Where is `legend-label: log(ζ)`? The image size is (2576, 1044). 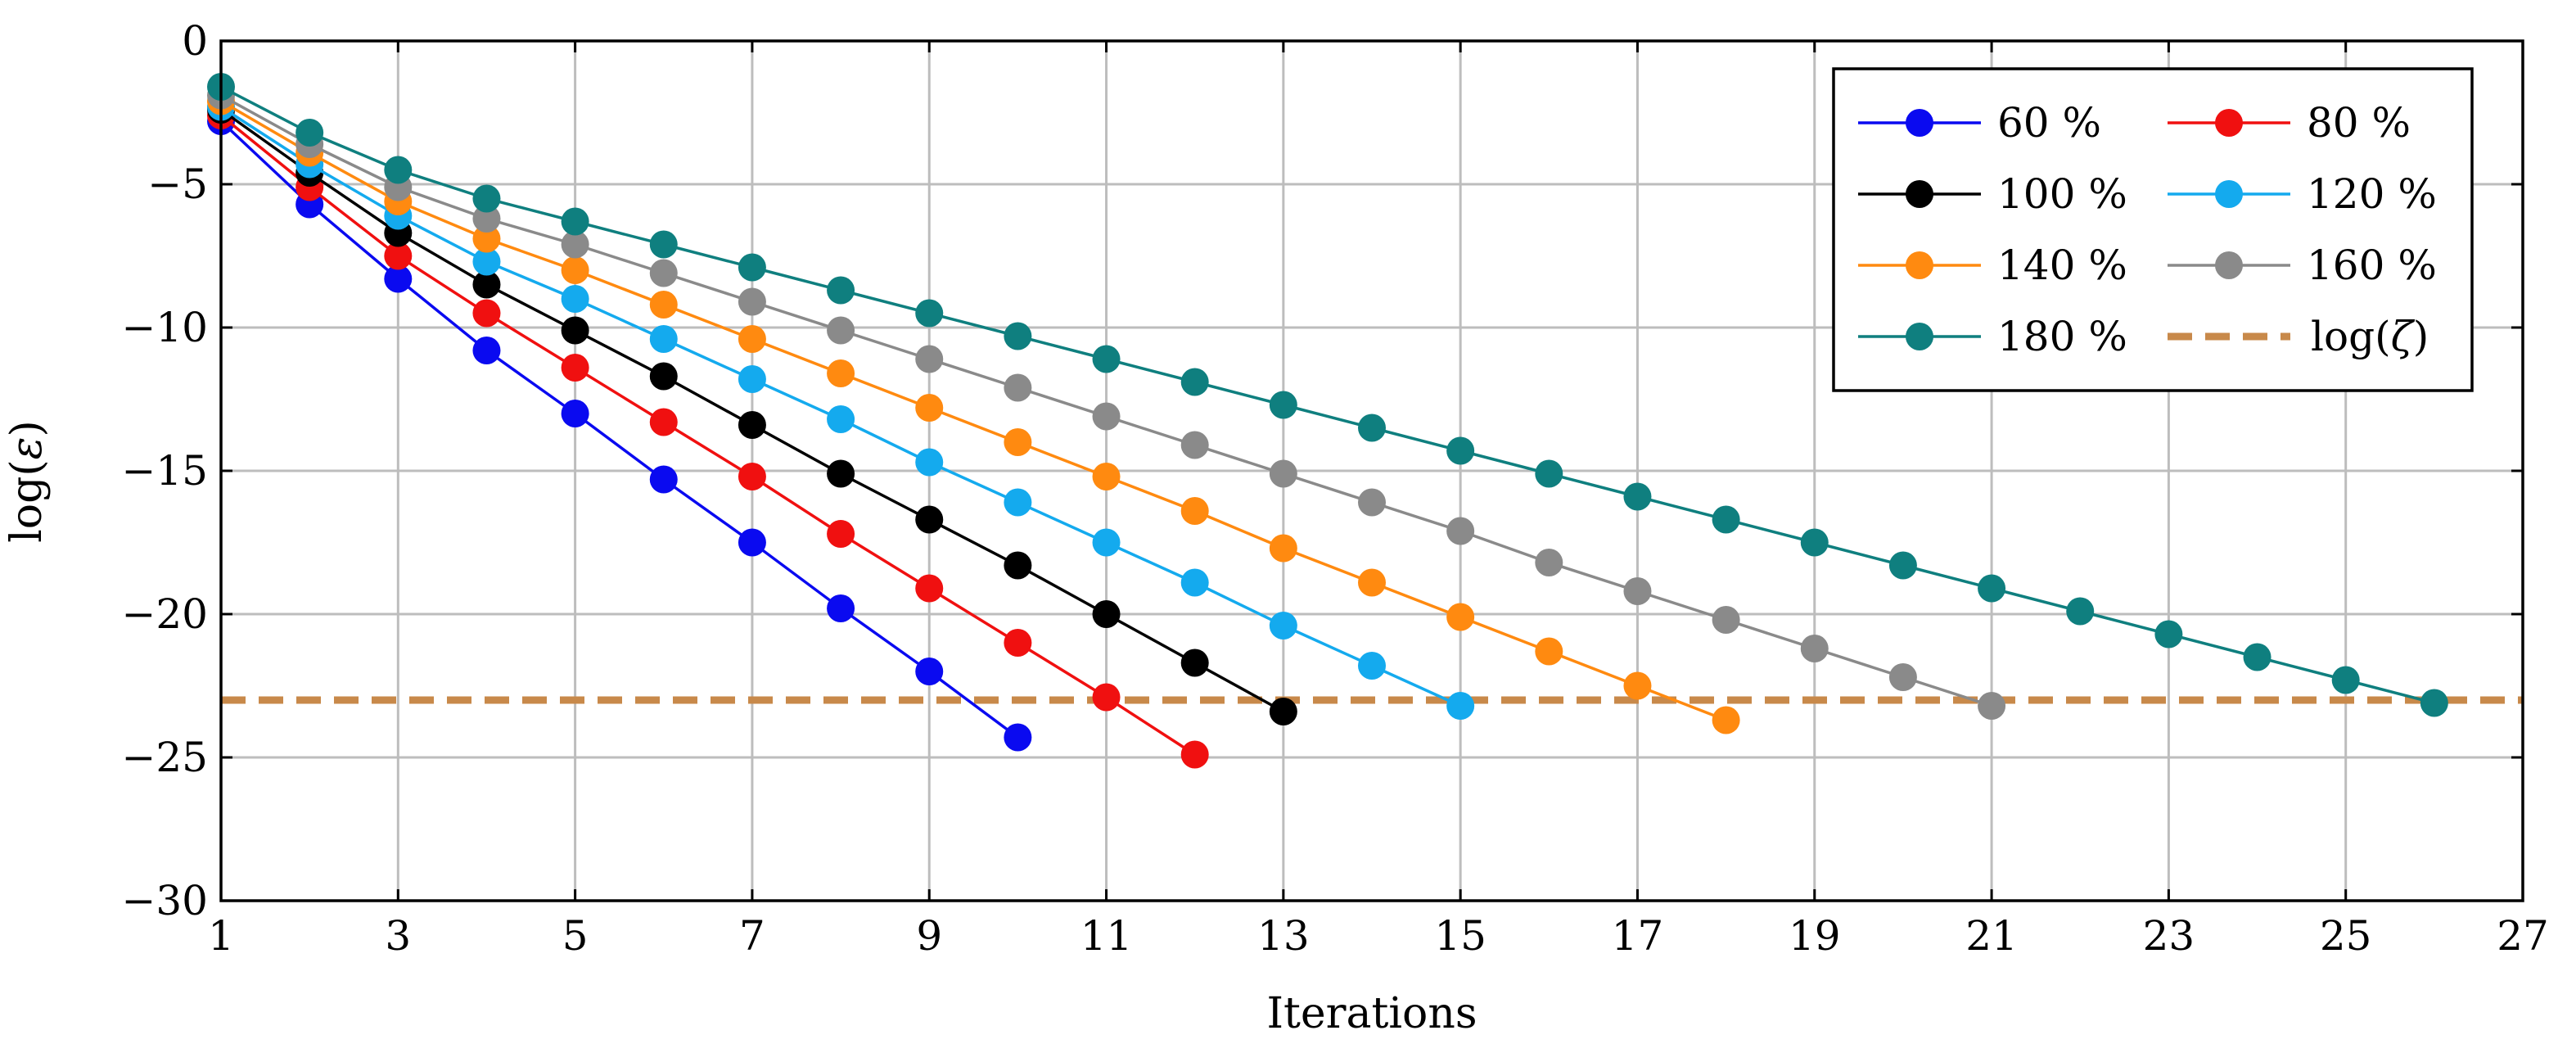
legend-label: log(ζ) is located at coordinates (2370, 336).